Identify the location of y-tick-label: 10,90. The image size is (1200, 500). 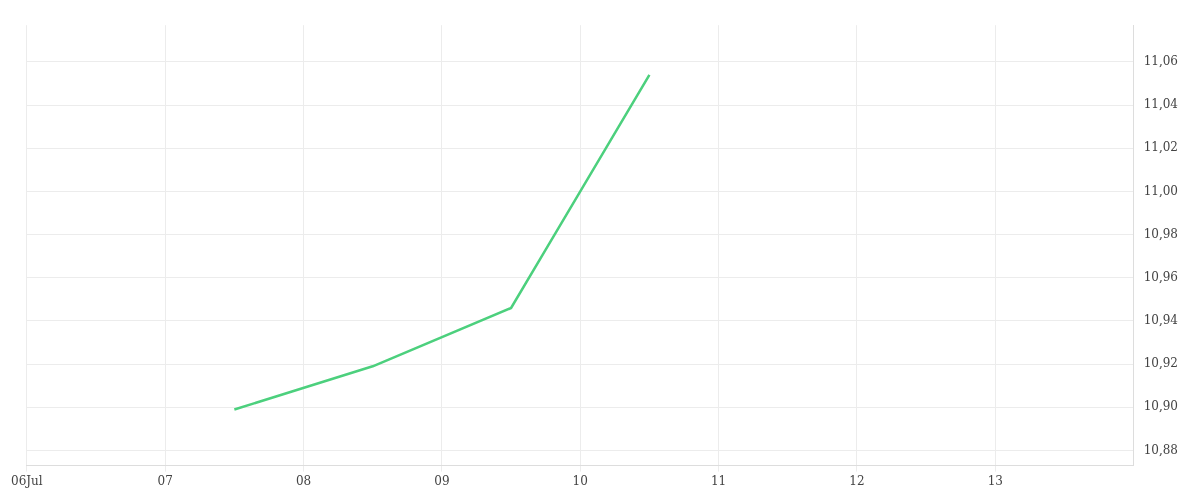
(1161, 406).